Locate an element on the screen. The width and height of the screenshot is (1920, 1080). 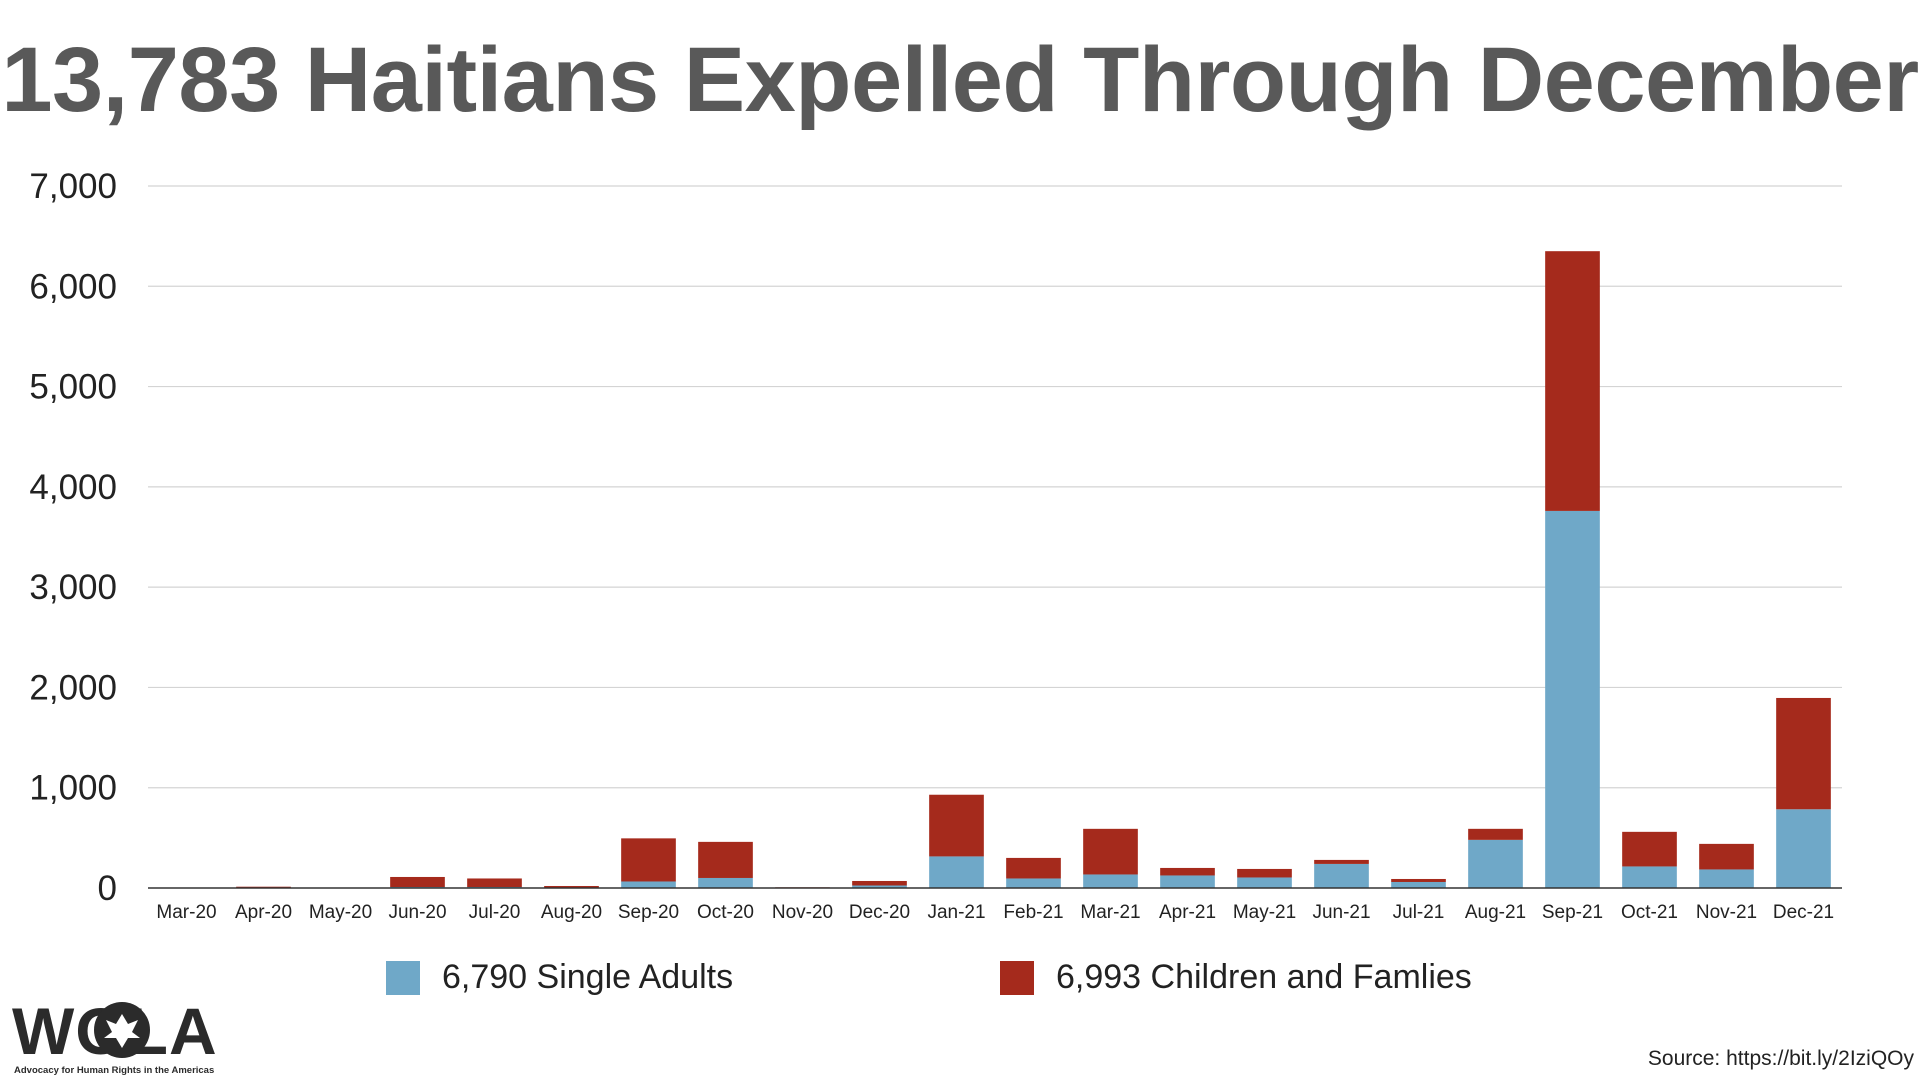
x-tick-label: Oct-20 is located at coordinates (725, 912).